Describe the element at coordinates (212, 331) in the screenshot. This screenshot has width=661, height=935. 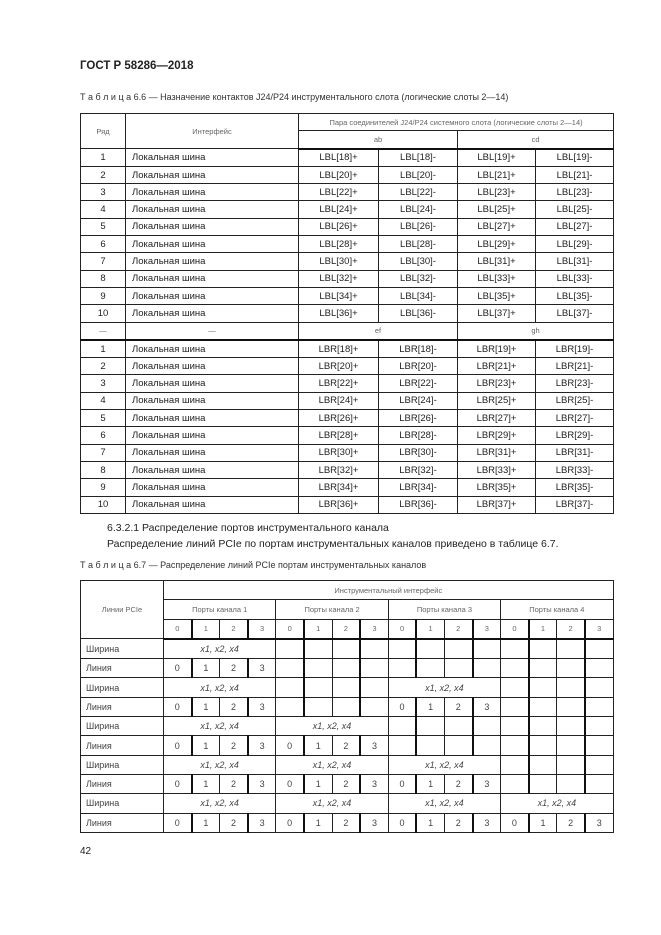
I see `interface-cell: —` at that location.